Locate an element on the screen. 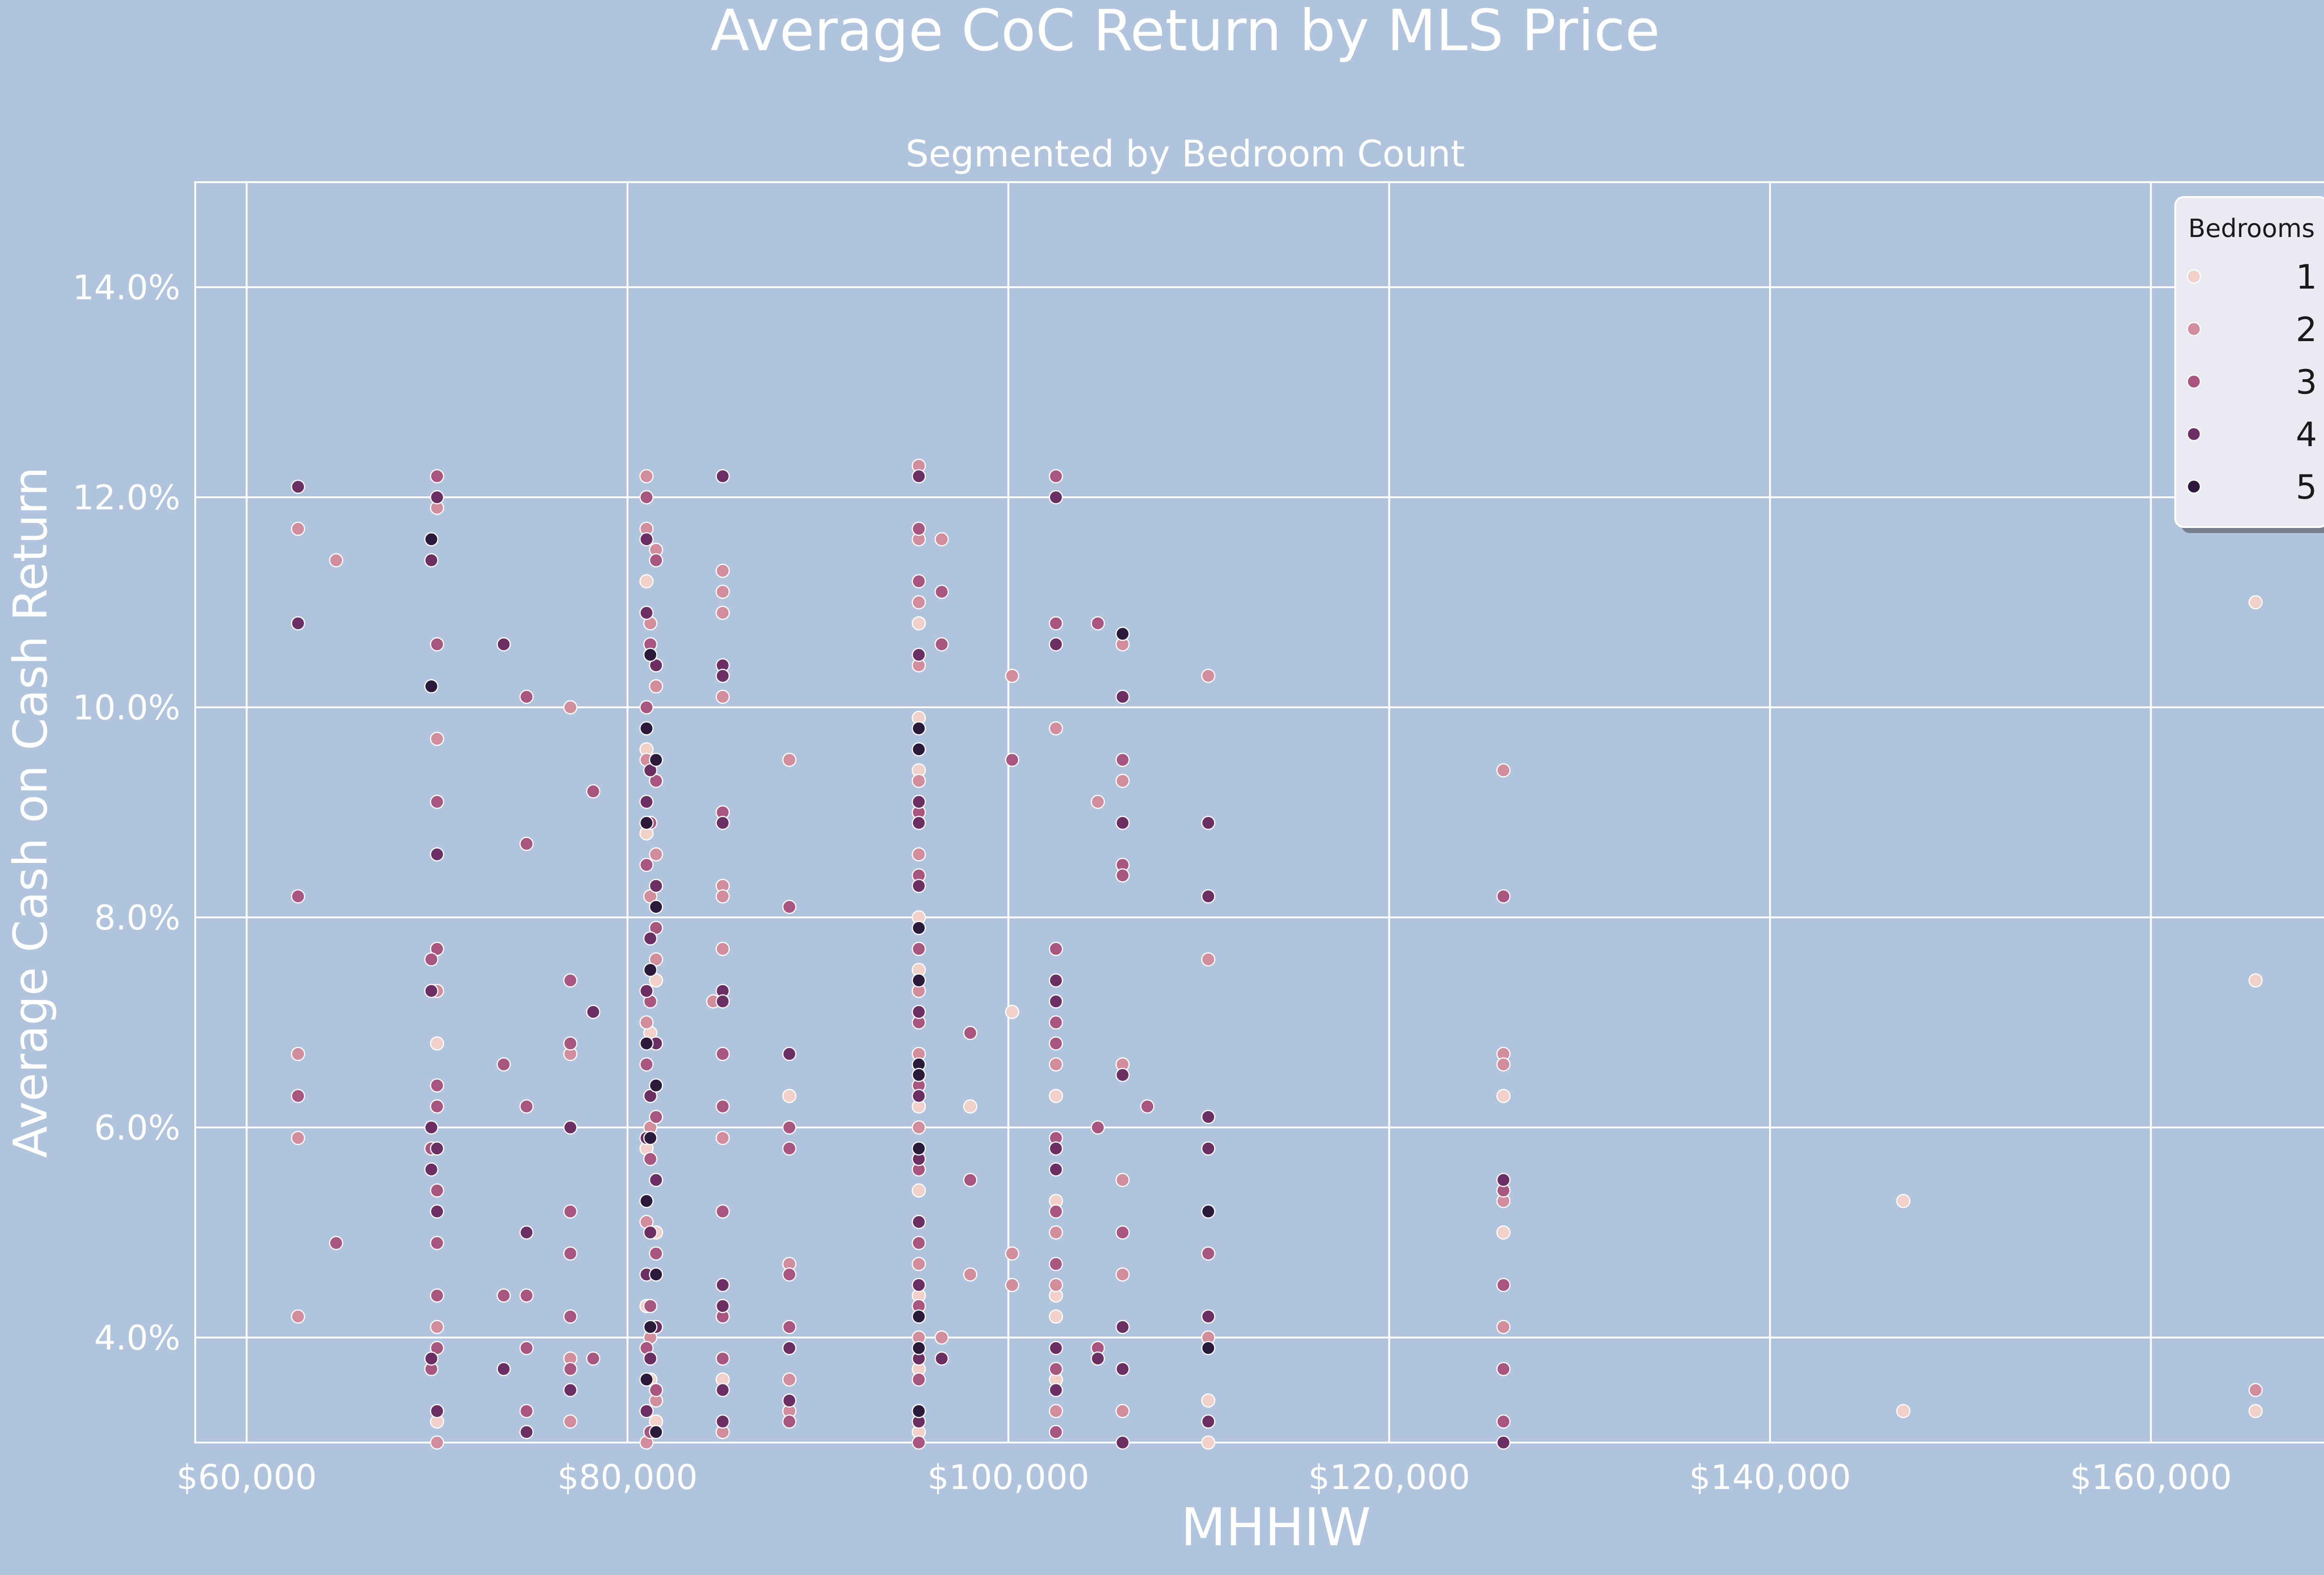 The image size is (2324, 1575). legend: Bedrooms 1 2 3 4 5 is located at coordinates (2249, 364).